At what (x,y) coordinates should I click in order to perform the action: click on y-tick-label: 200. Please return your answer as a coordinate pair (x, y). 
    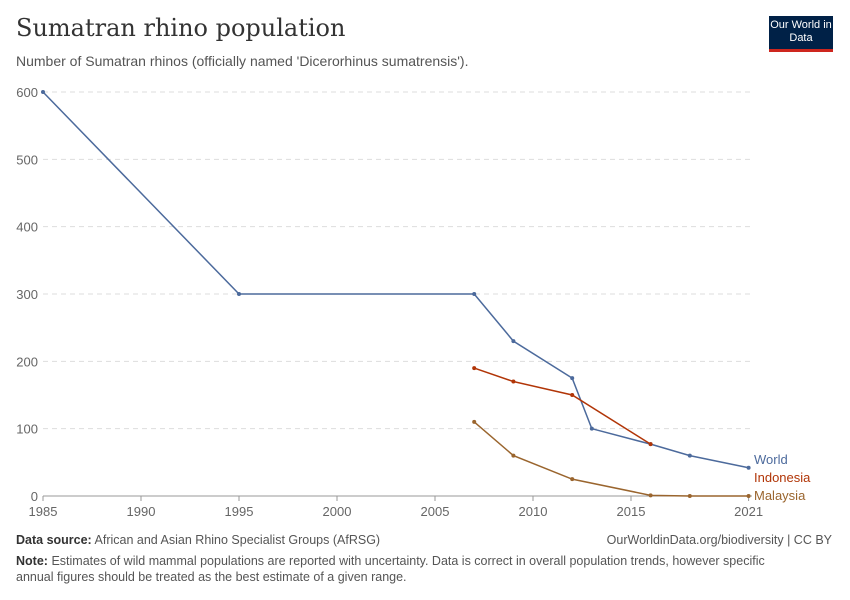
    Looking at the image, I should click on (27, 361).